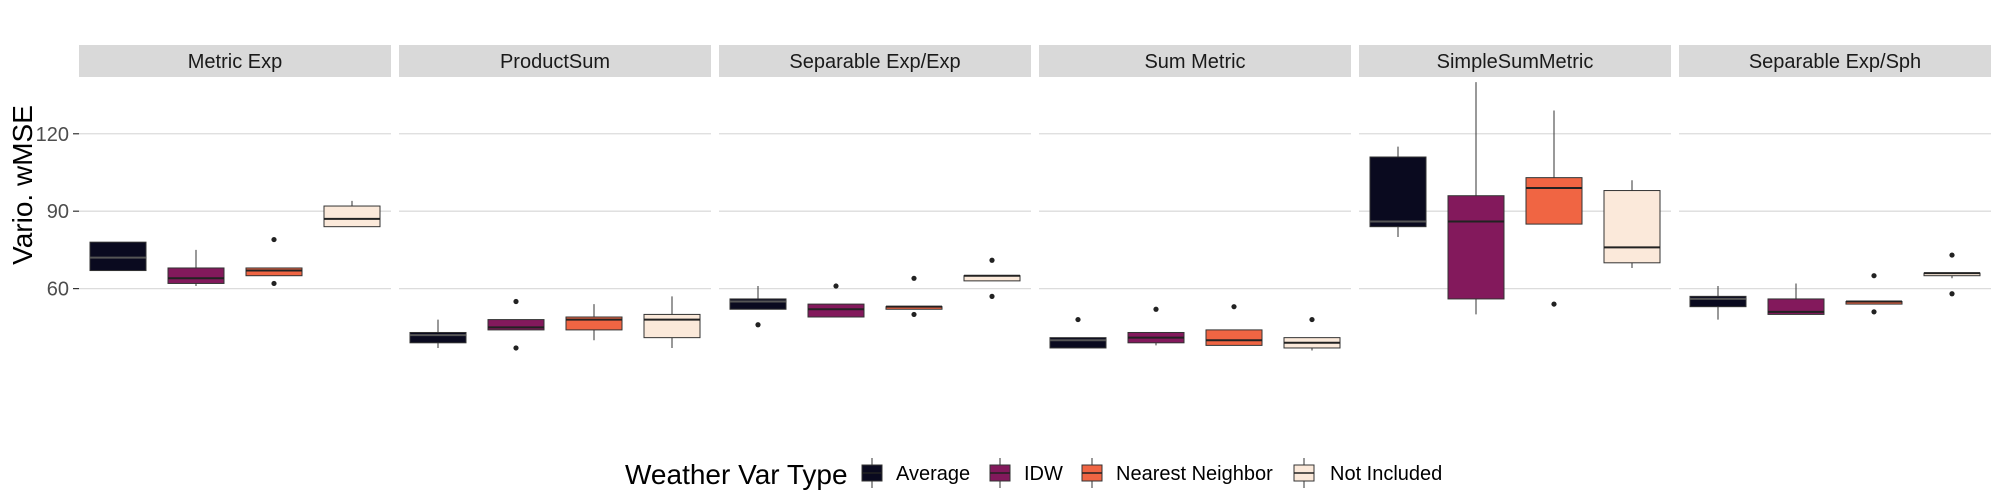 The height and width of the screenshot is (500, 2000). What do you see at coordinates (875, 186) in the screenshot?
I see `facet-panel: Separable Exp/Exp` at bounding box center [875, 186].